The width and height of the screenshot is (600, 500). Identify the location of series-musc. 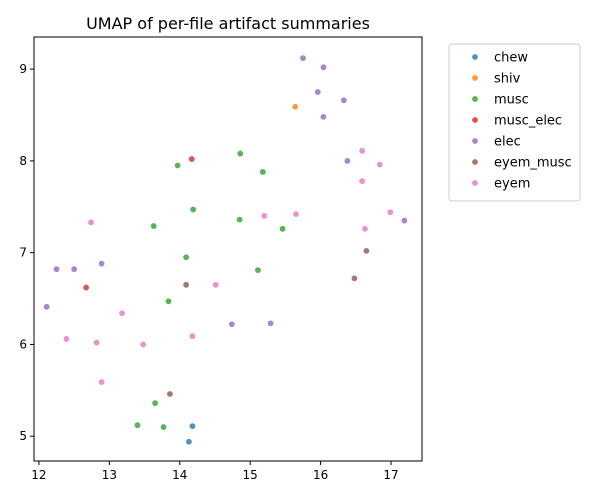
(210, 290).